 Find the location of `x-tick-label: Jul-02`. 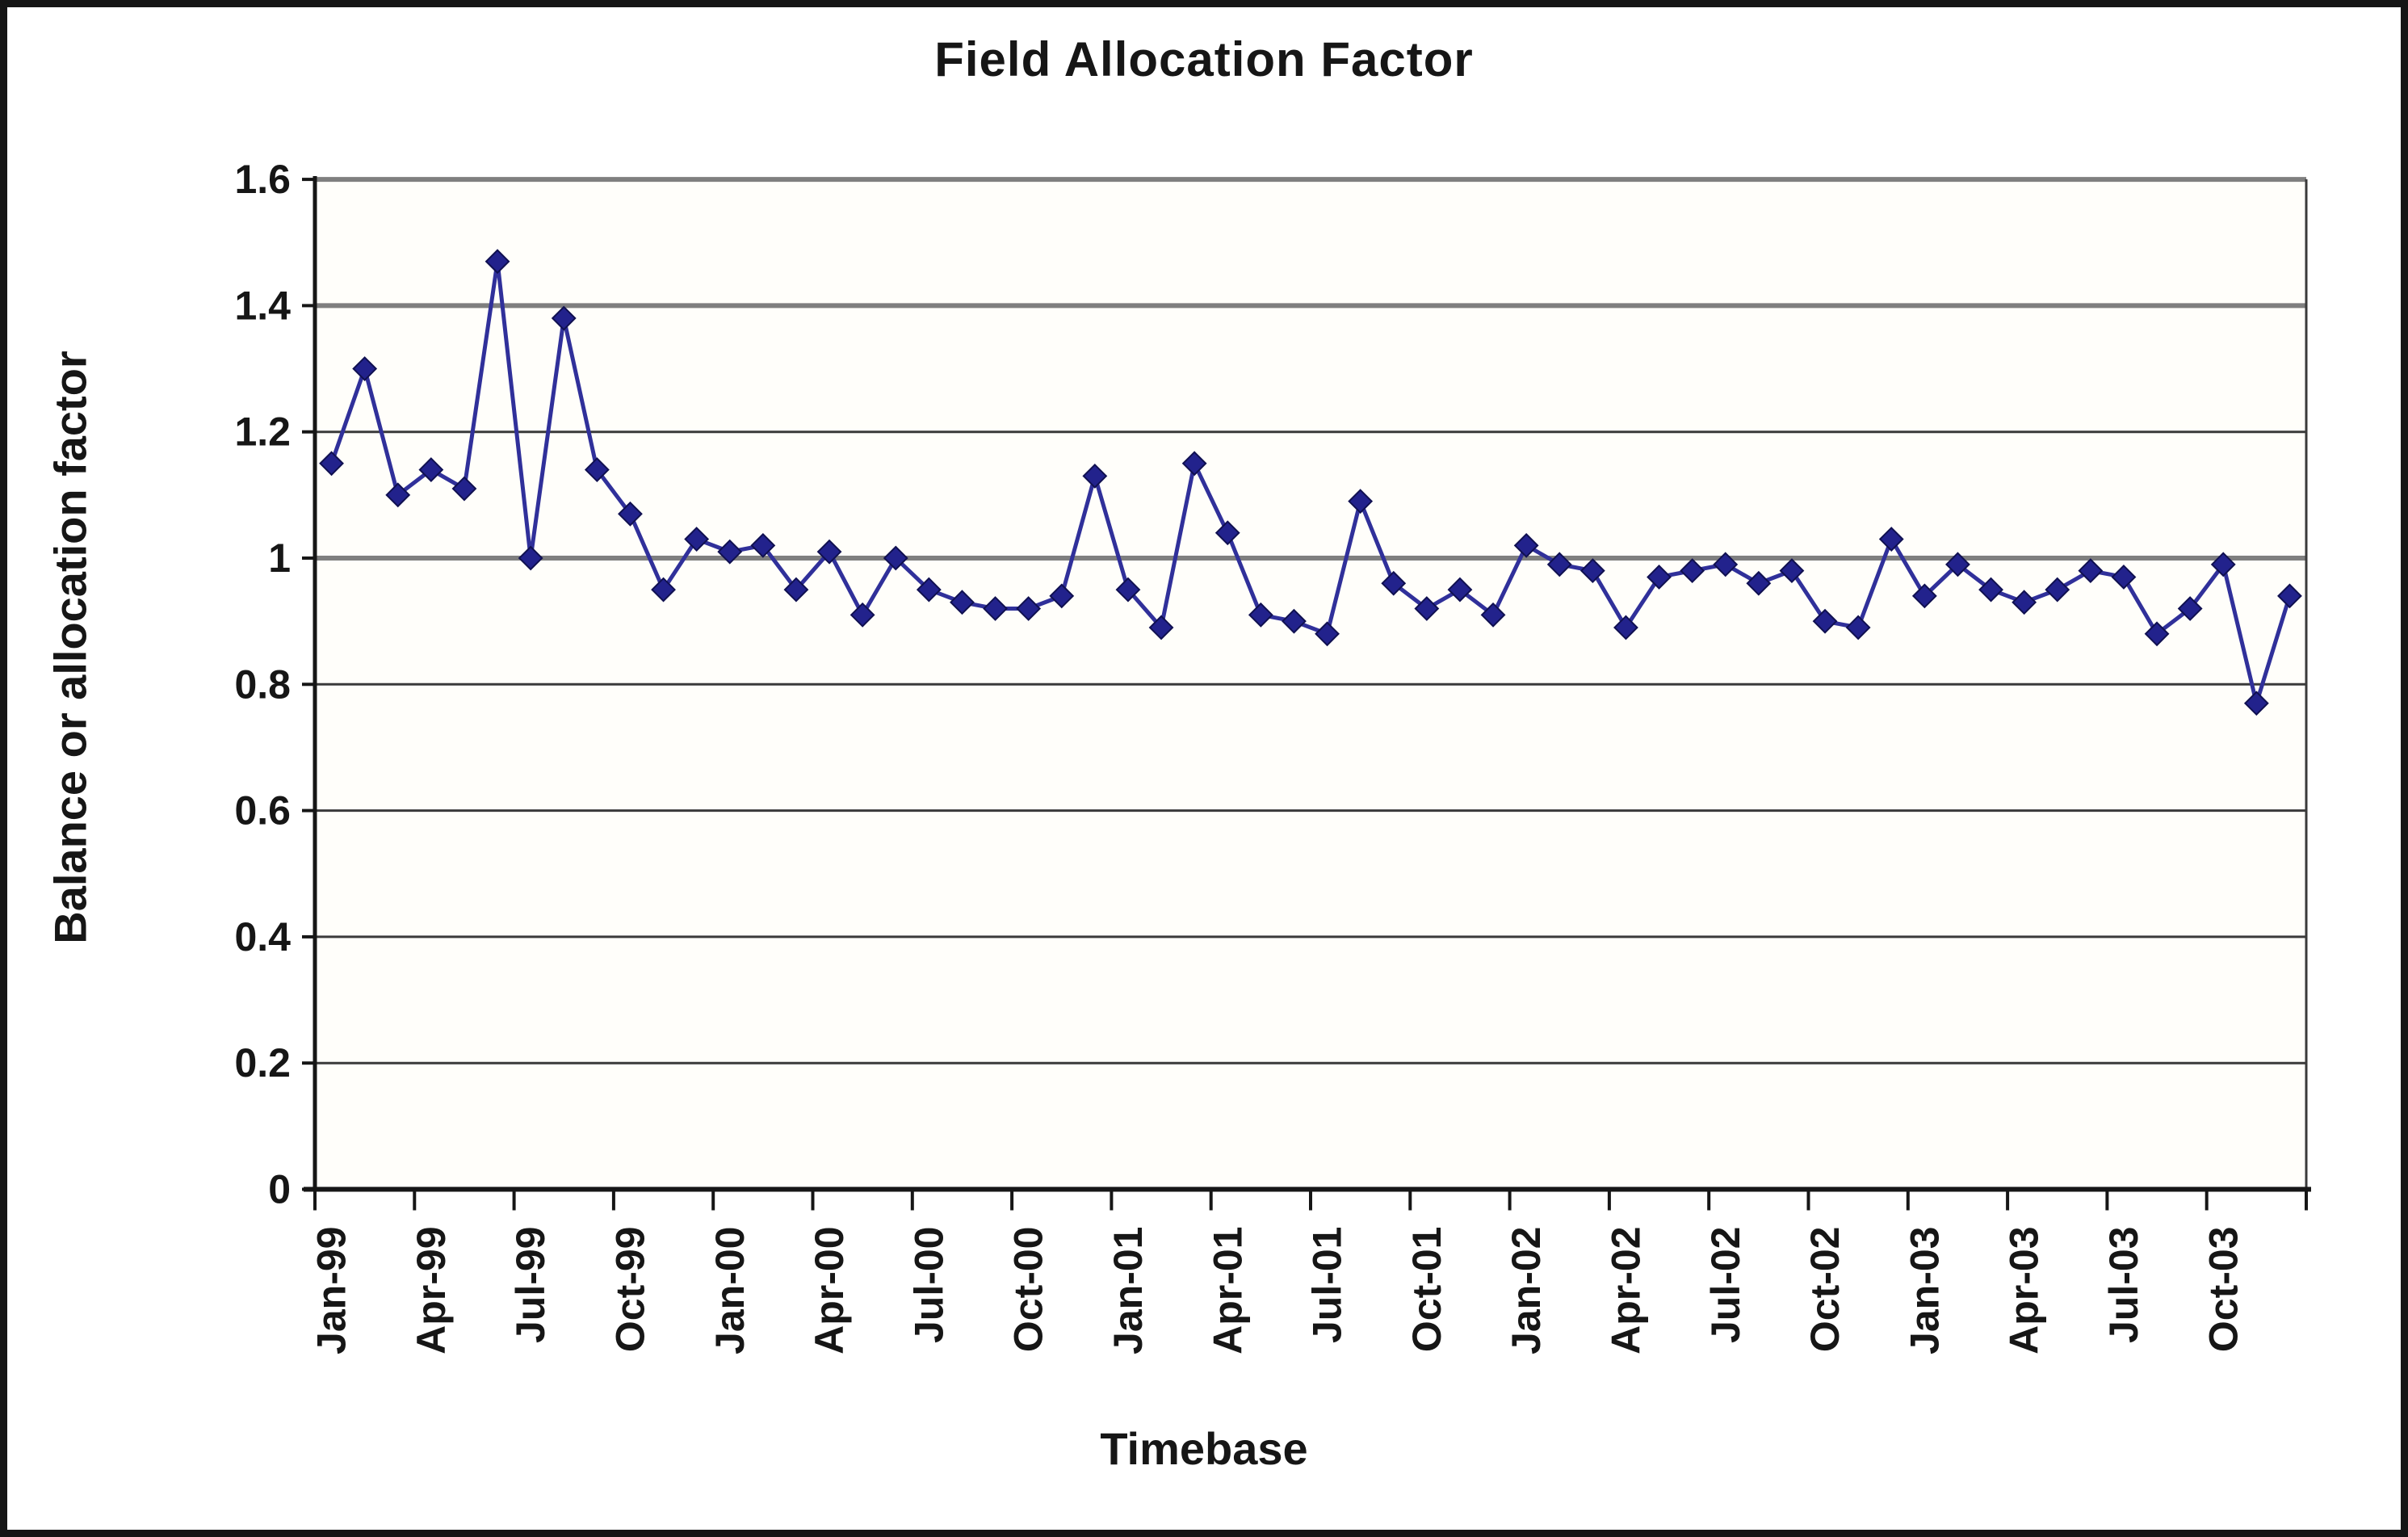

x-tick-label: Jul-02 is located at coordinates (1725, 1285).